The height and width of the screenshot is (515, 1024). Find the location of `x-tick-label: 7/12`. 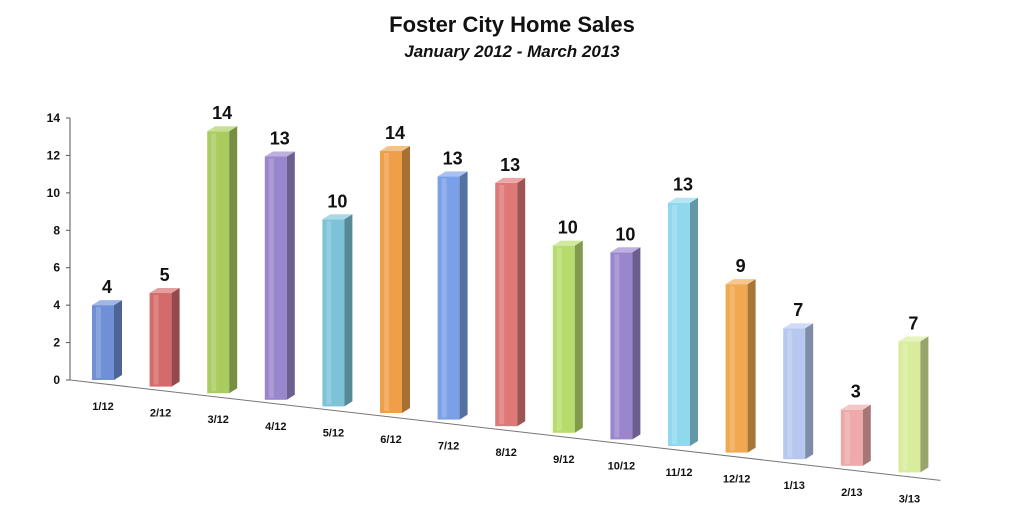

x-tick-label: 7/12 is located at coordinates (448, 447).